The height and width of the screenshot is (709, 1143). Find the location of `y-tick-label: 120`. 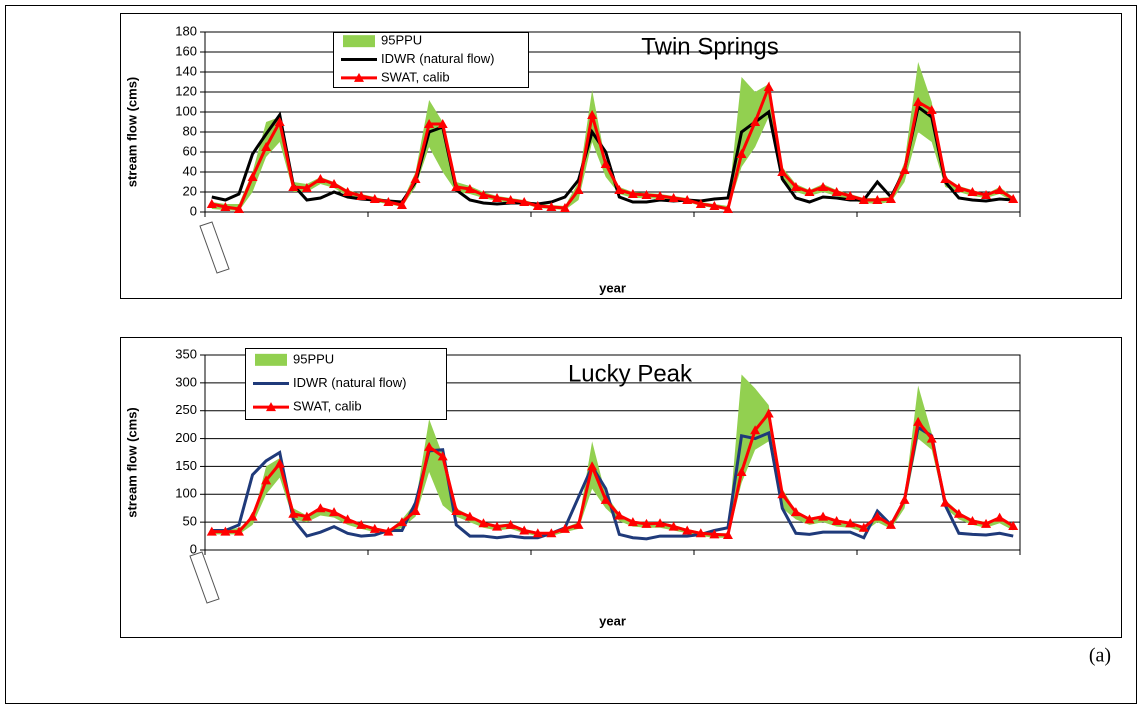

y-tick-label: 120 is located at coordinates (186, 90).